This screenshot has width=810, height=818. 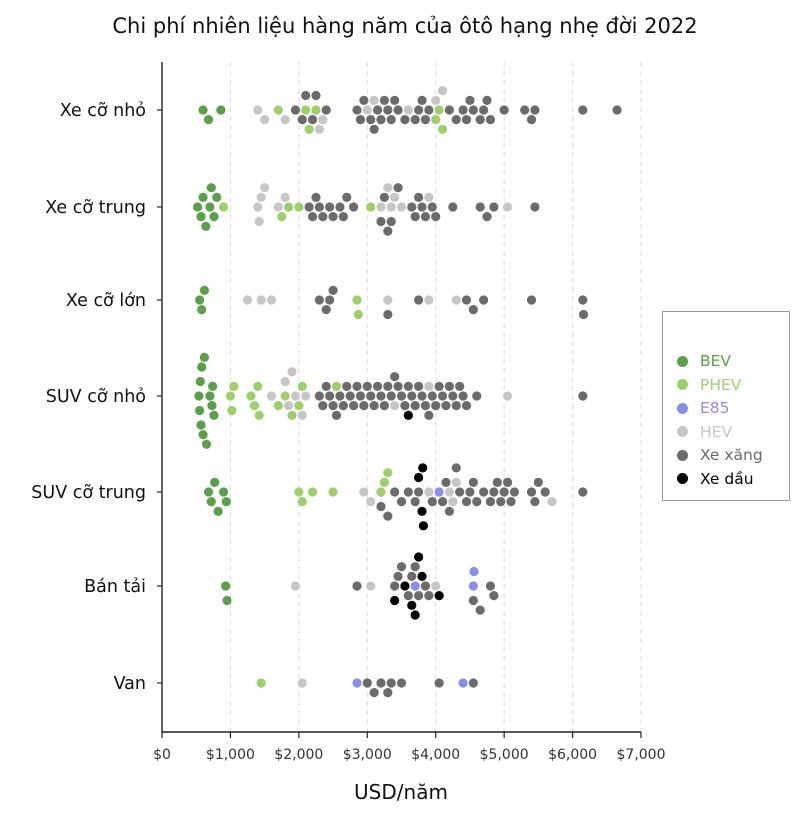 What do you see at coordinates (716, 431) in the screenshot?
I see `legend-label: HEV` at bounding box center [716, 431].